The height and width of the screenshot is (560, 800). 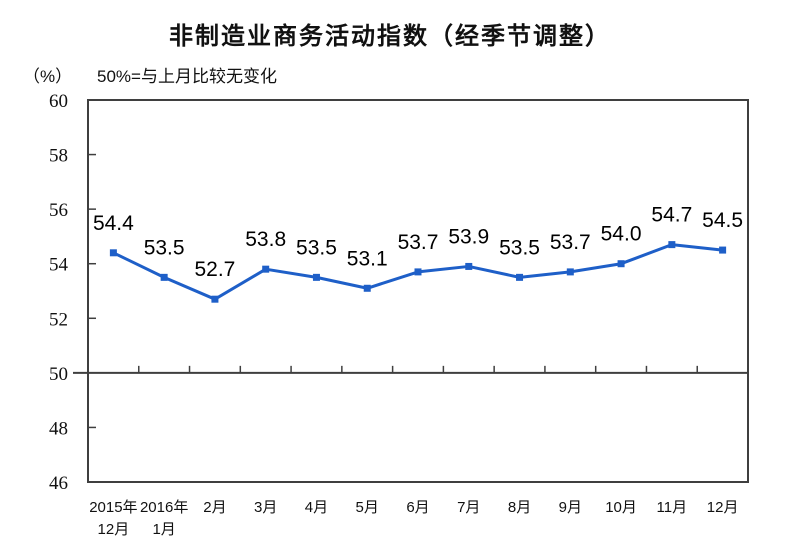 What do you see at coordinates (621, 234) in the screenshot?
I see `data-label: 54.0` at bounding box center [621, 234].